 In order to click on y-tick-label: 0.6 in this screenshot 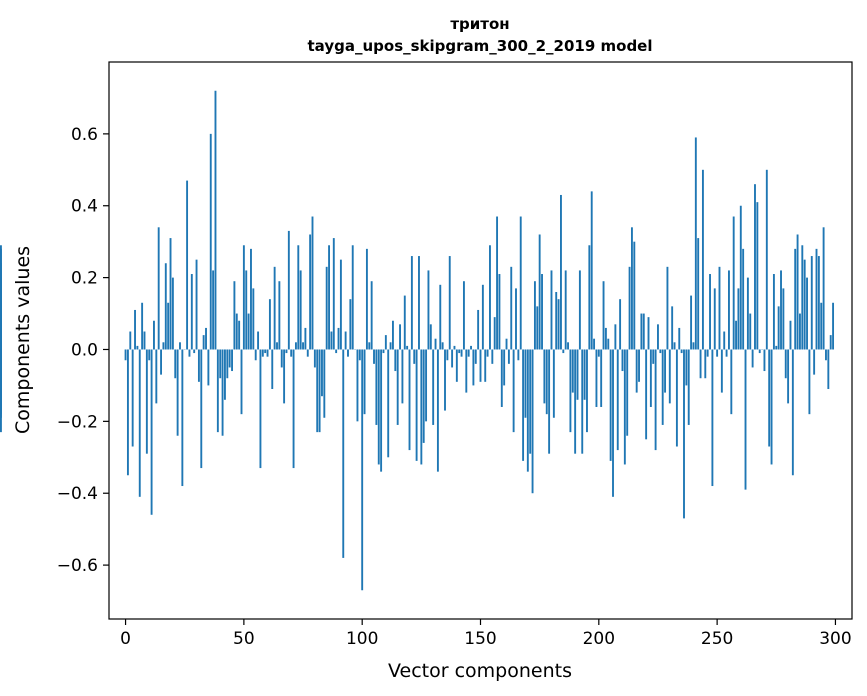, I will do `click(84, 135)`.